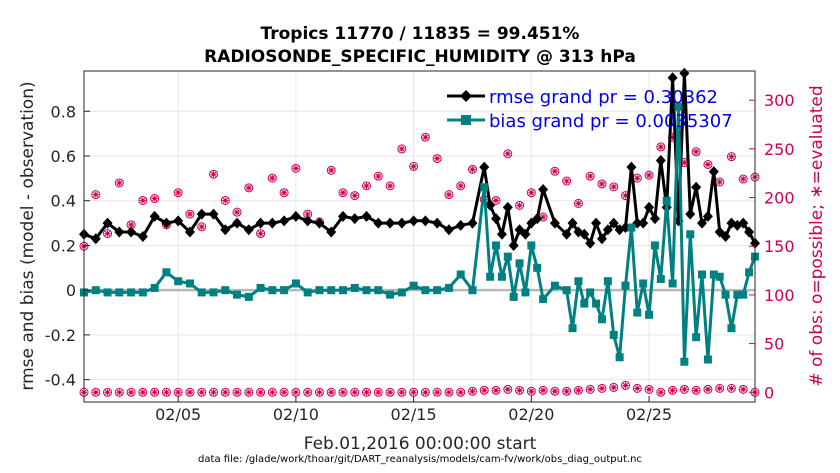  I want to click on y2-tick-label: 200, so click(779, 198).